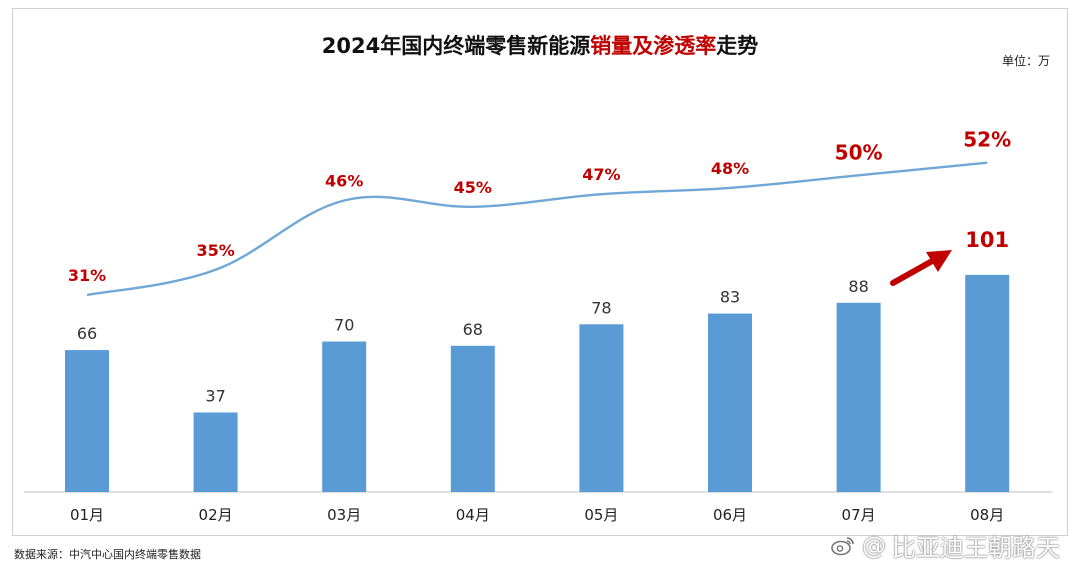 The width and height of the screenshot is (1080, 569). I want to click on bar-value-label: 37, so click(215, 395).